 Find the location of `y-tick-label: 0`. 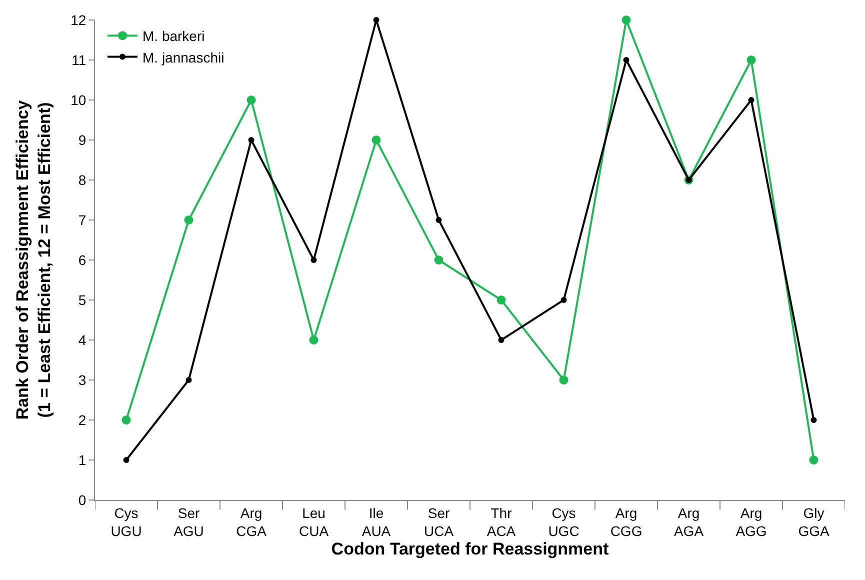

y-tick-label: 0 is located at coordinates (82, 500).